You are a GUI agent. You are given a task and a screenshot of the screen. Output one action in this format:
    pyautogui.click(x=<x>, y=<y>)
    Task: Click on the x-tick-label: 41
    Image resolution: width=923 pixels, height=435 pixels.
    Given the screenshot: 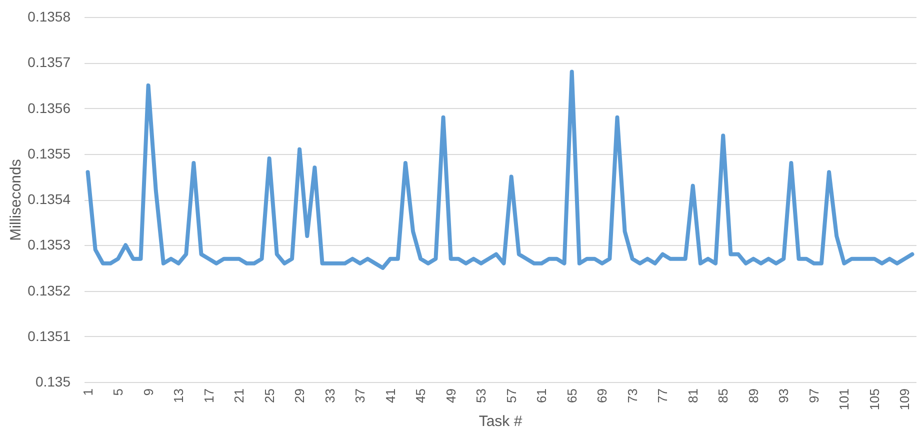 What is the action you would take?
    pyautogui.click(x=390, y=395)
    